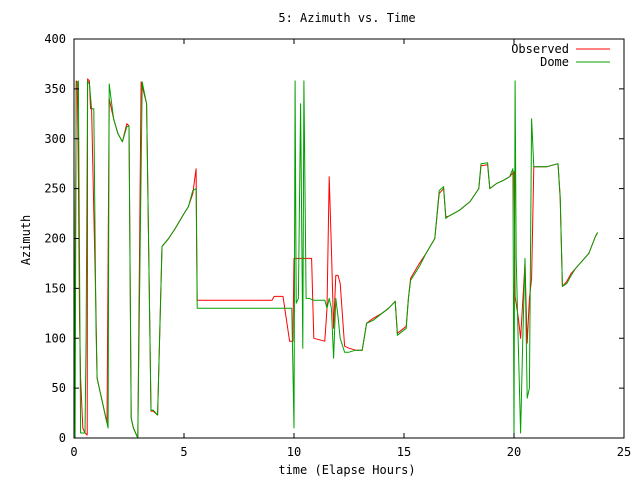 The image size is (640, 480). Describe the element at coordinates (624, 452) in the screenshot. I see `x-tick-label: 25` at that location.